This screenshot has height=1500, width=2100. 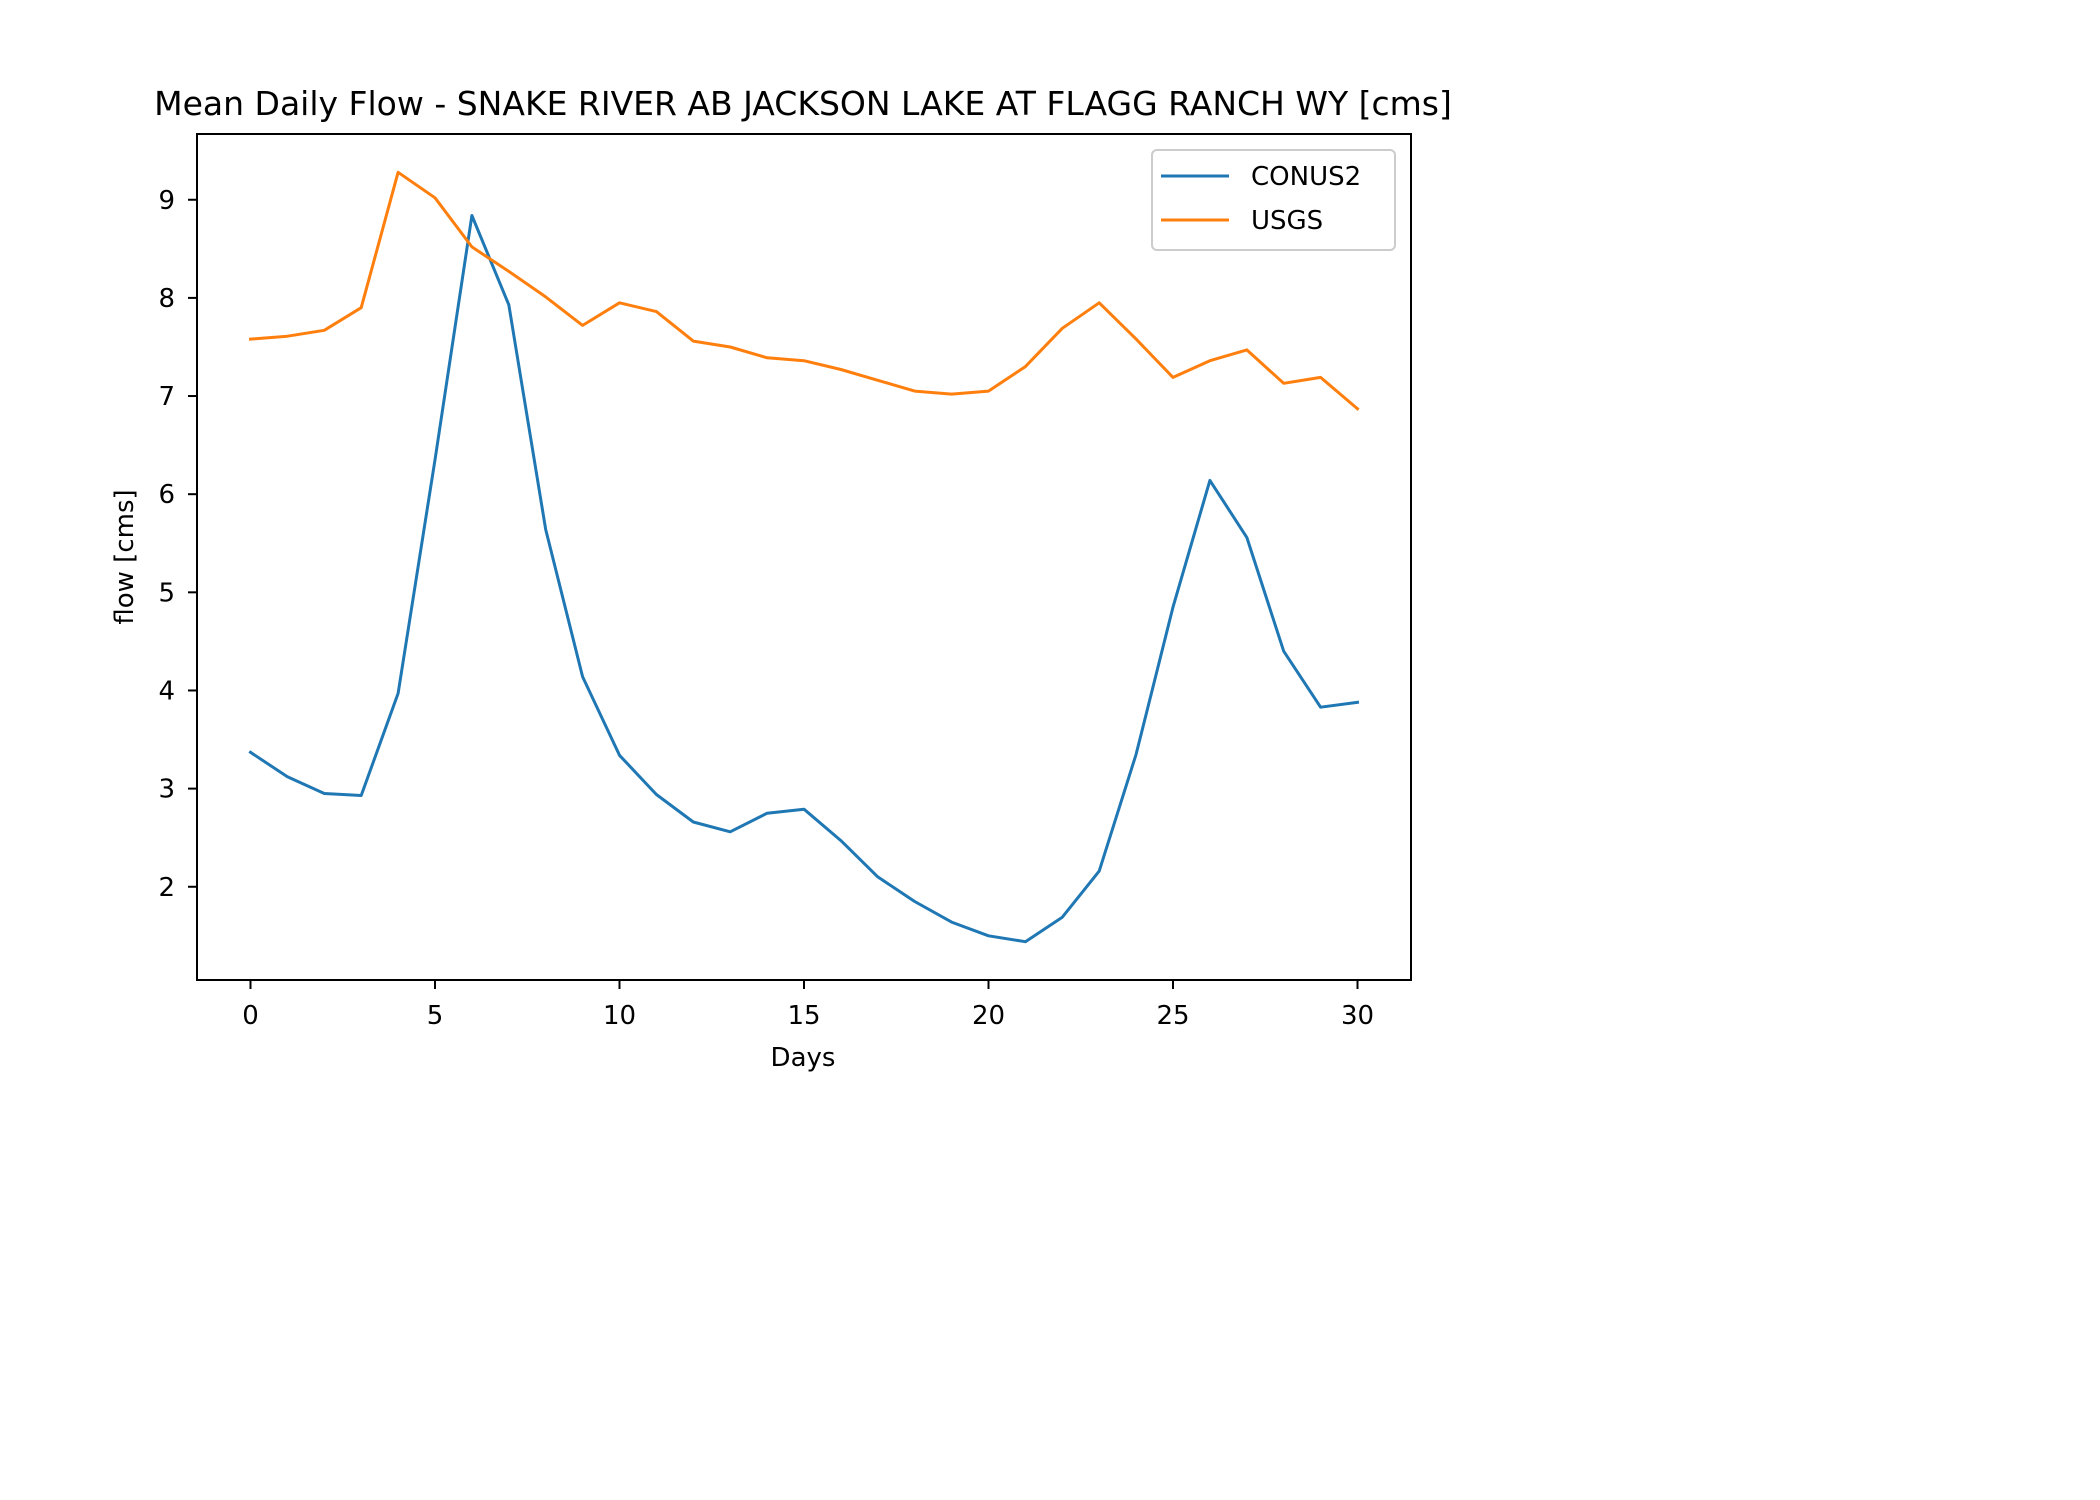 I want to click on y-tick-label: 9, so click(x=166, y=201).